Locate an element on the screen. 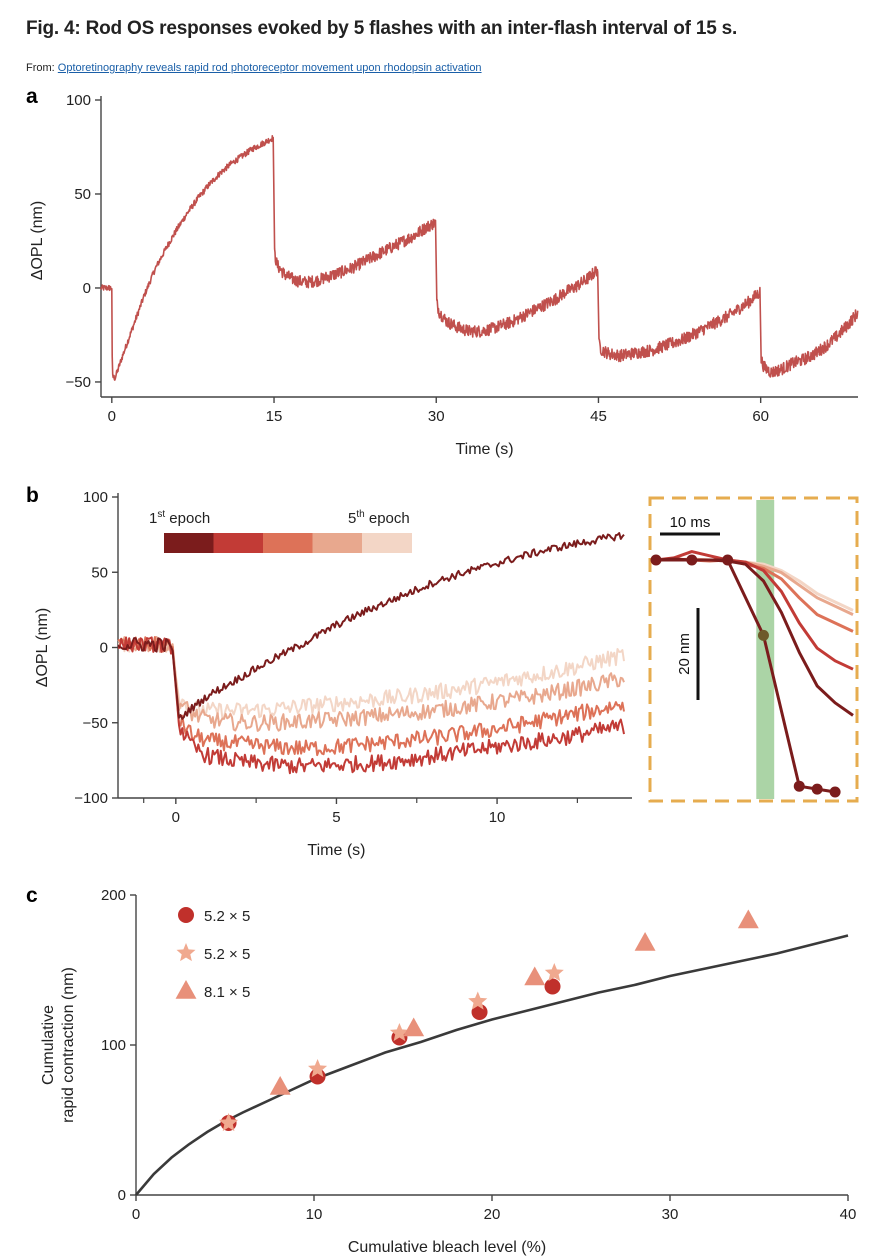  panel-c-legend-marker-star is located at coordinates (186, 952).